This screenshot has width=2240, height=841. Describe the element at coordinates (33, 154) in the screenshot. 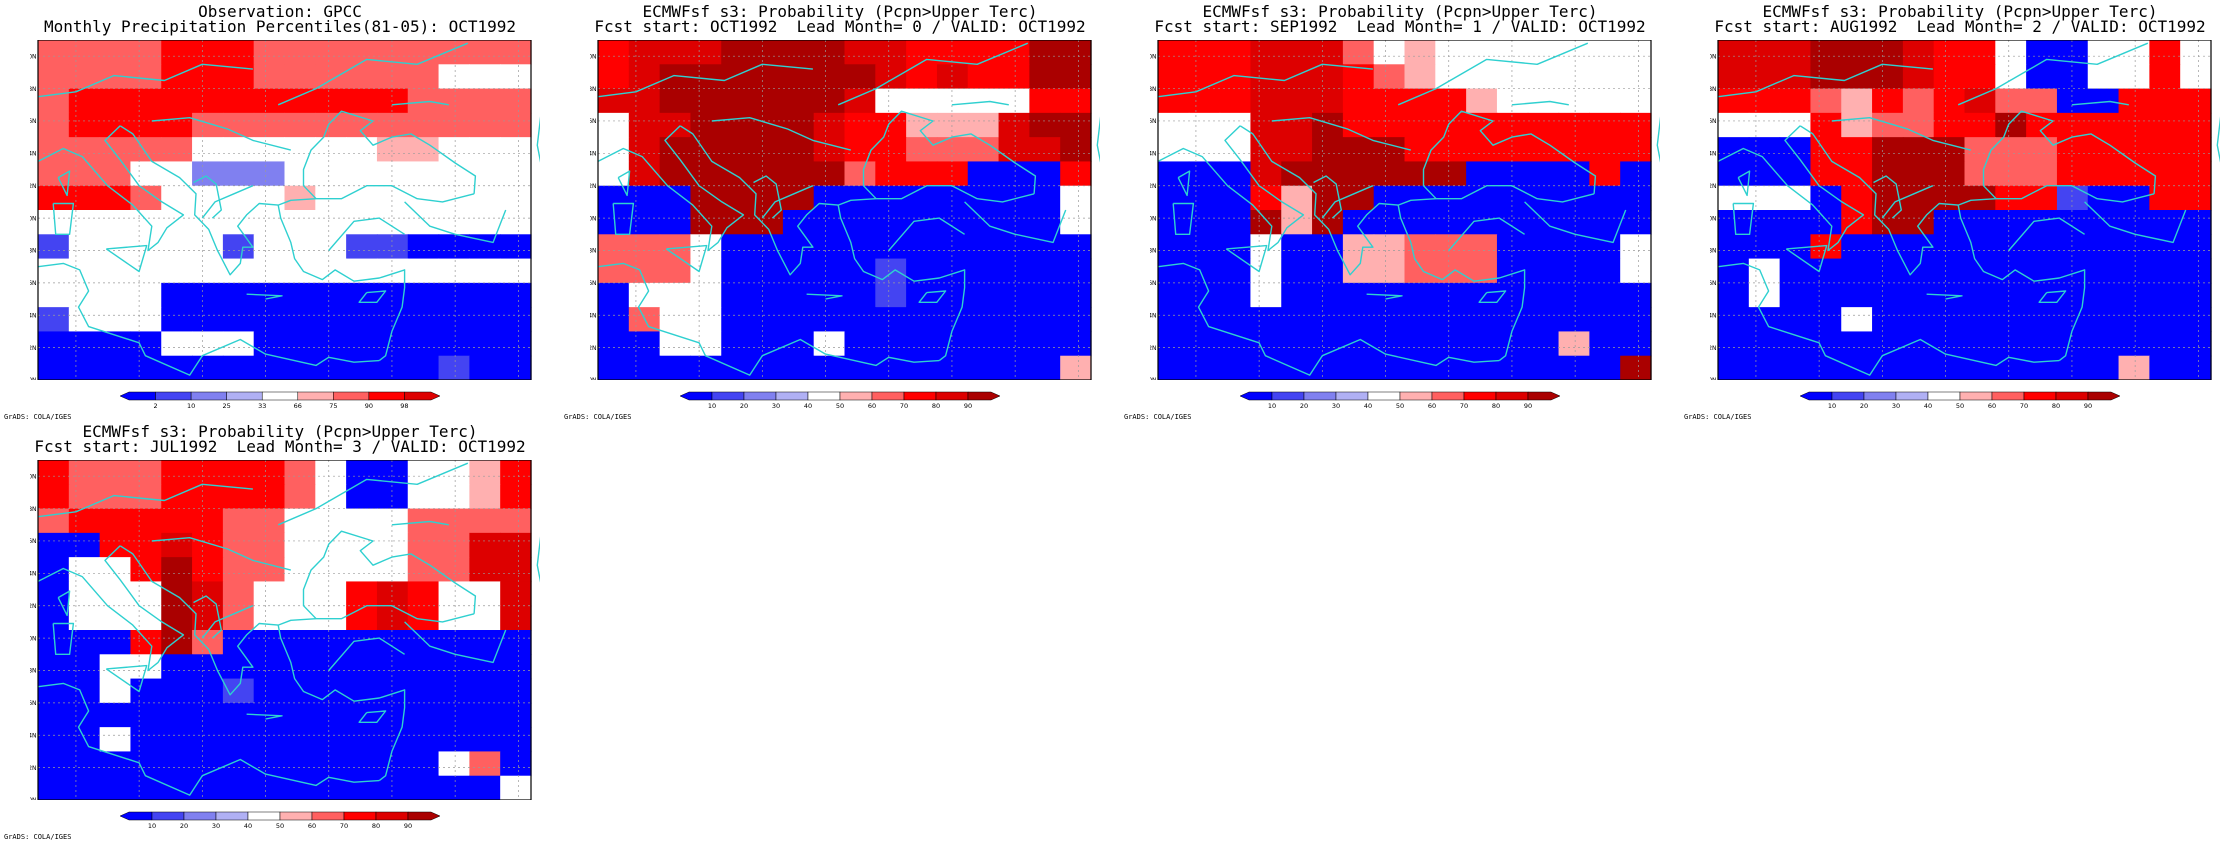

I see `lat-tick-label: 44N` at that location.